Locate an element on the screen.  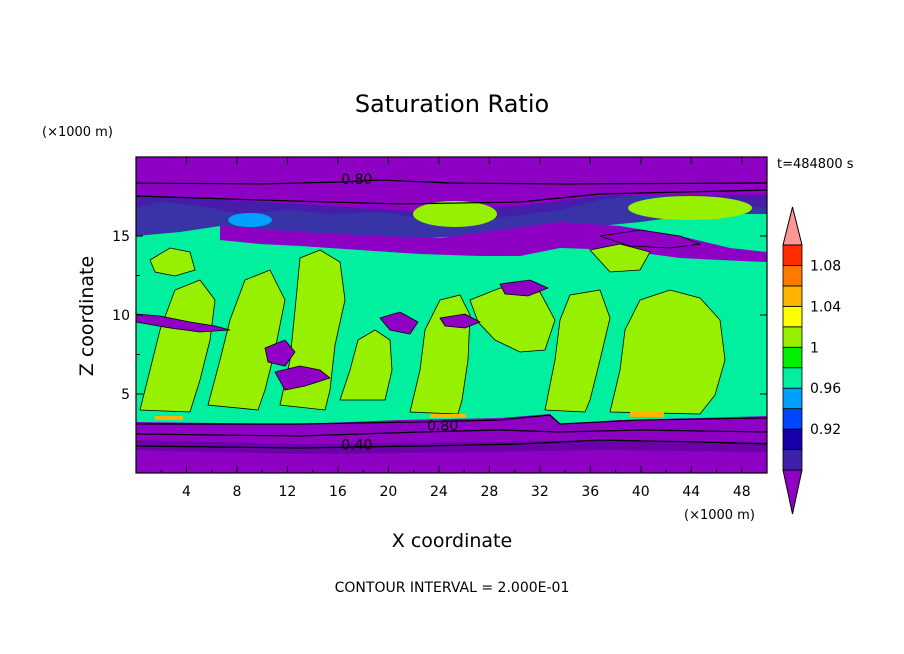
x-tick-label: 40 is located at coordinates (641, 492).